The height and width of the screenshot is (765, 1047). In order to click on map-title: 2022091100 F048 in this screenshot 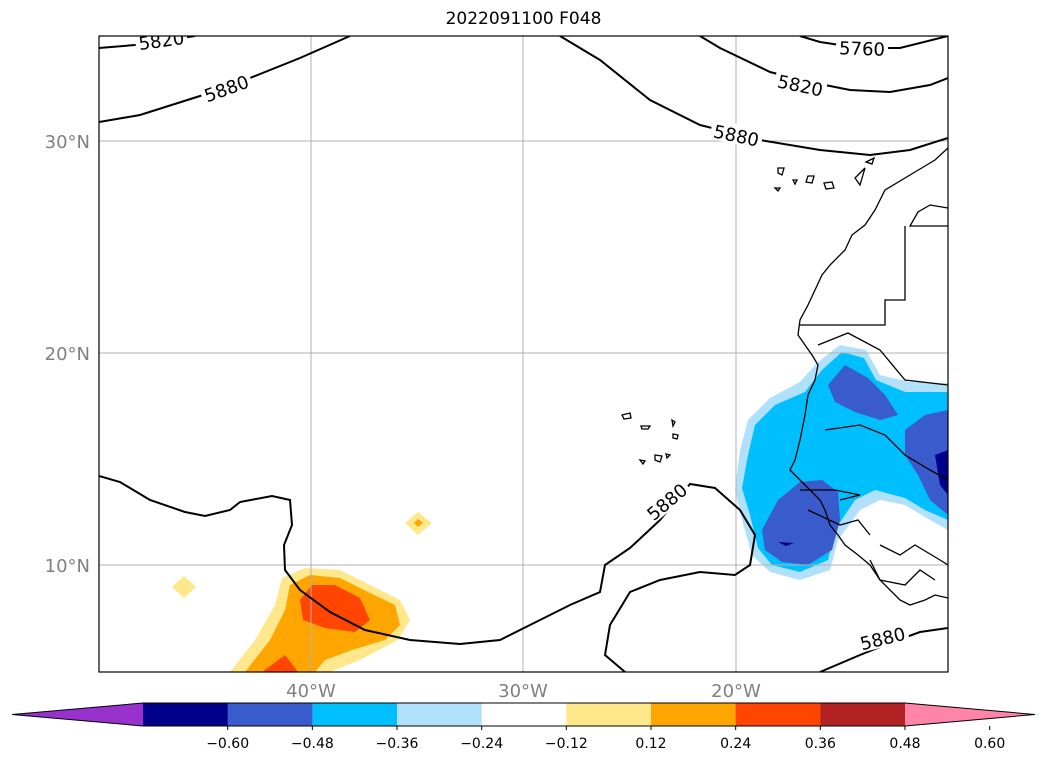, I will do `click(523, 19)`.